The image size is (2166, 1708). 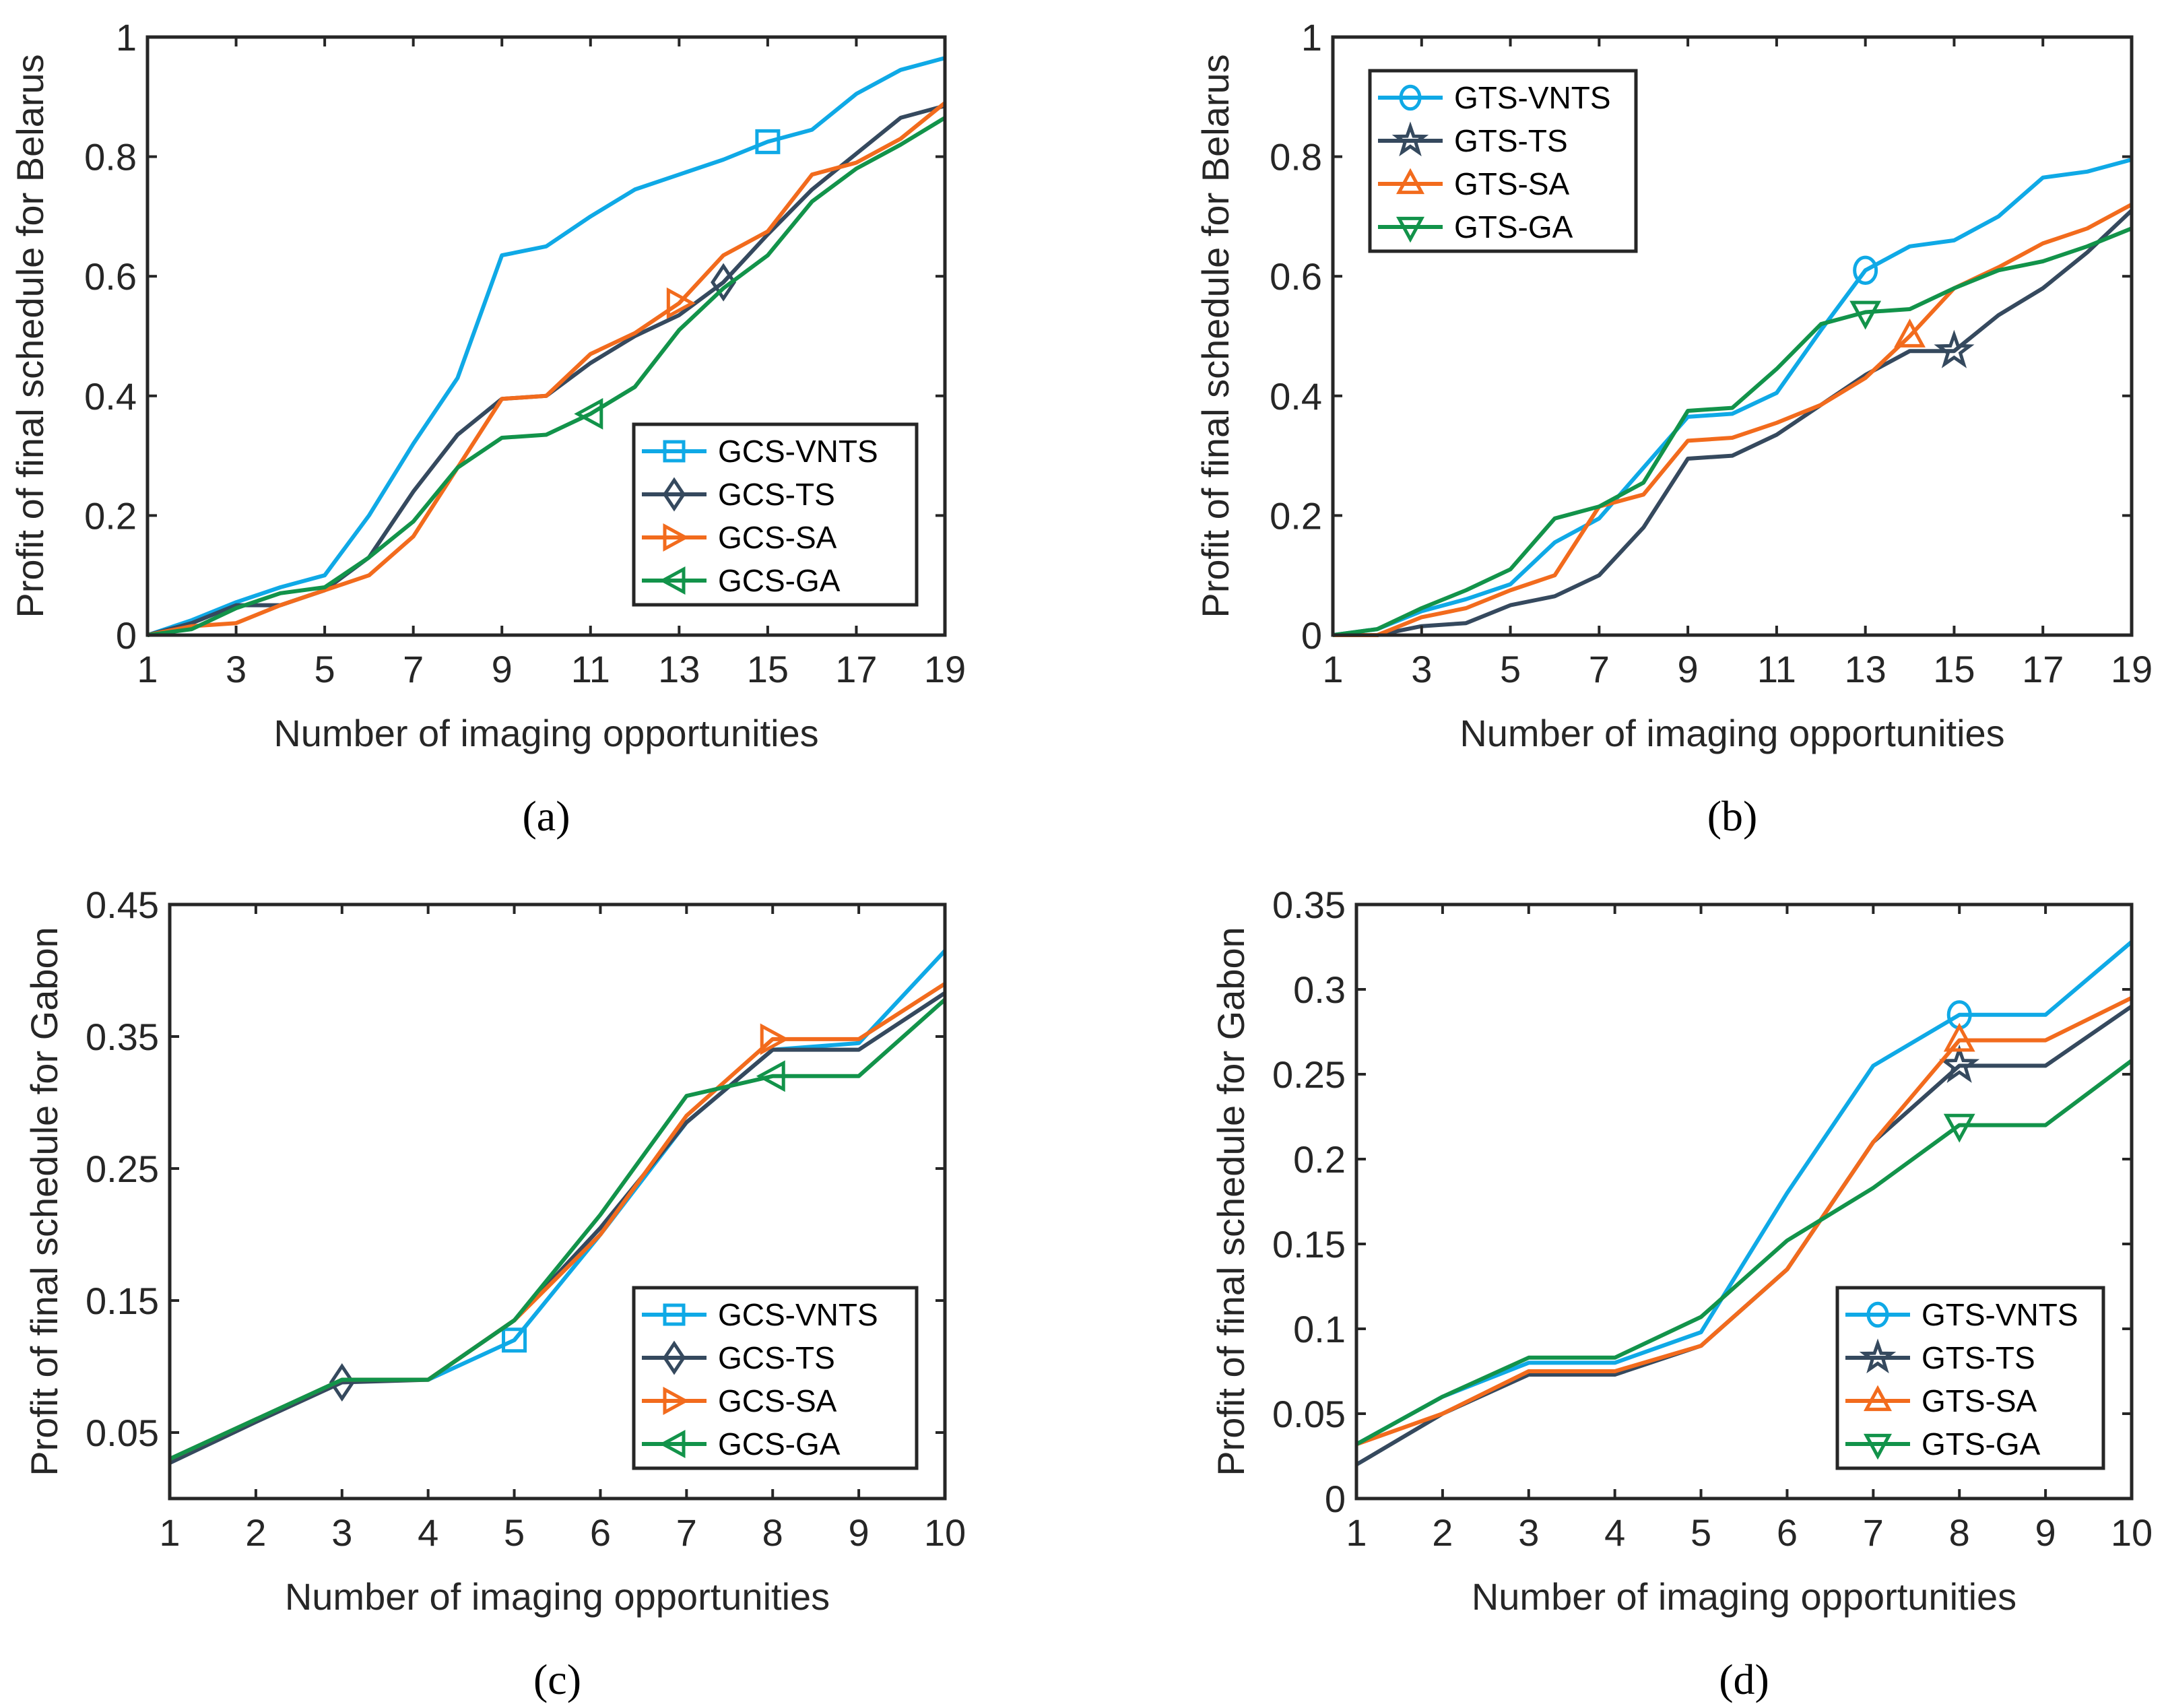 I want to click on series-line-gts-ga, so click(x=1732, y=431).